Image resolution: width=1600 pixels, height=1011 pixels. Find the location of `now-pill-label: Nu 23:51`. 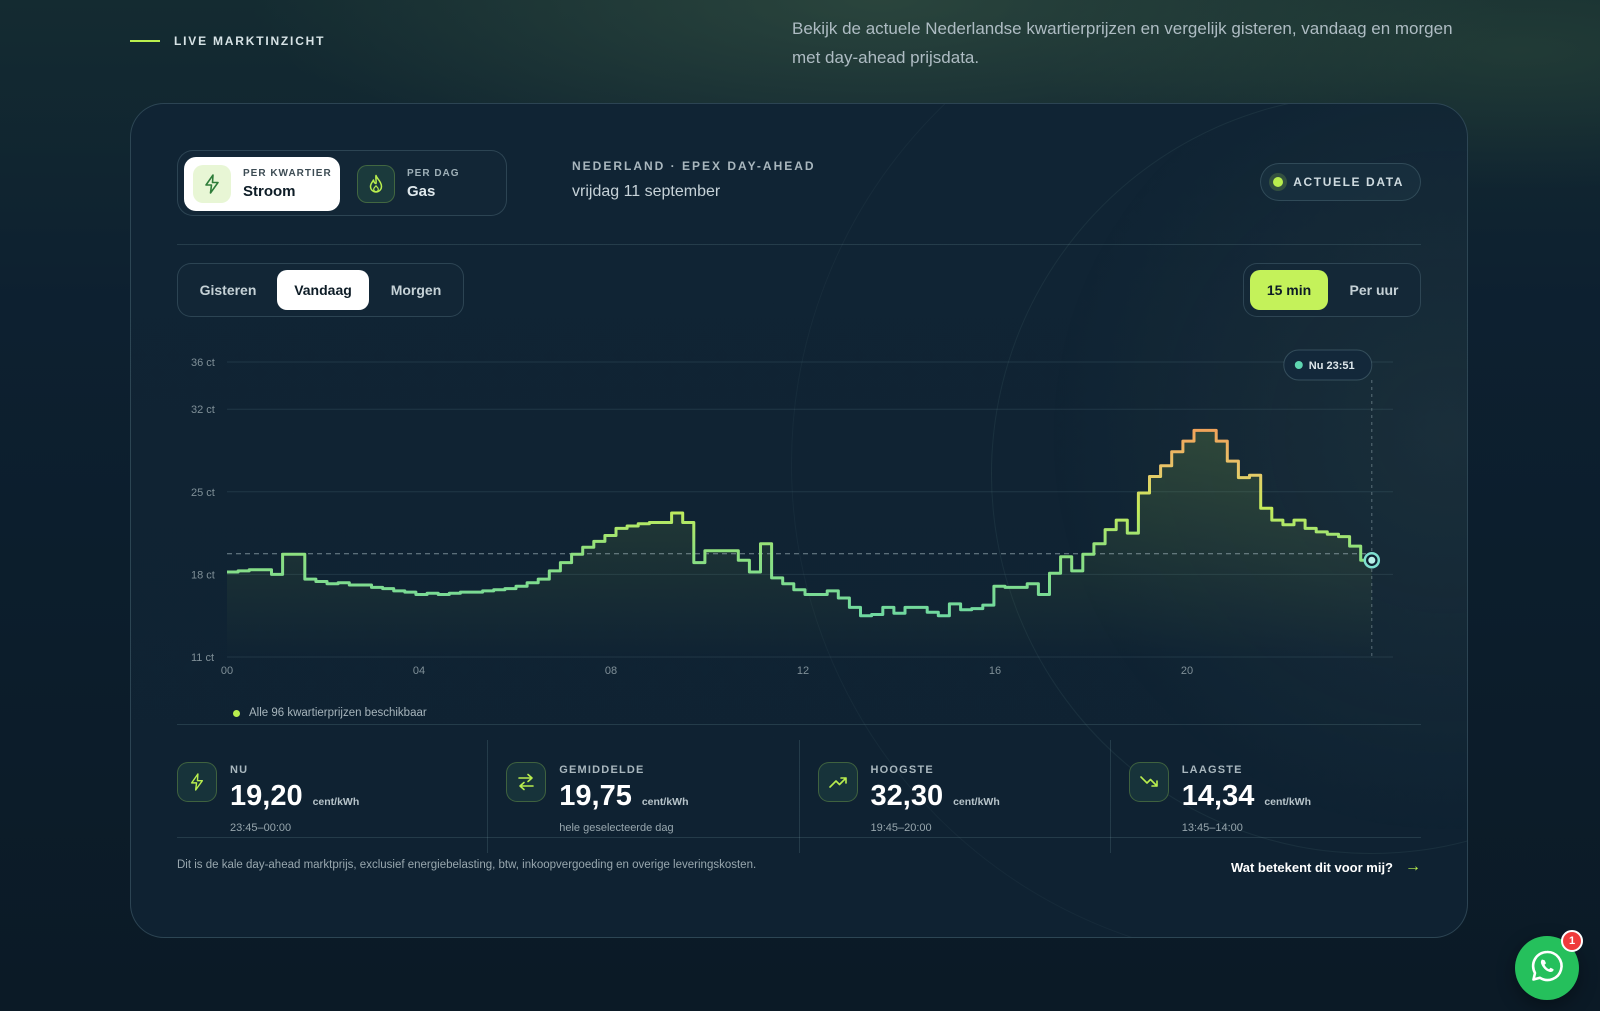

now-pill-label: Nu 23:51 is located at coordinates (1332, 366).